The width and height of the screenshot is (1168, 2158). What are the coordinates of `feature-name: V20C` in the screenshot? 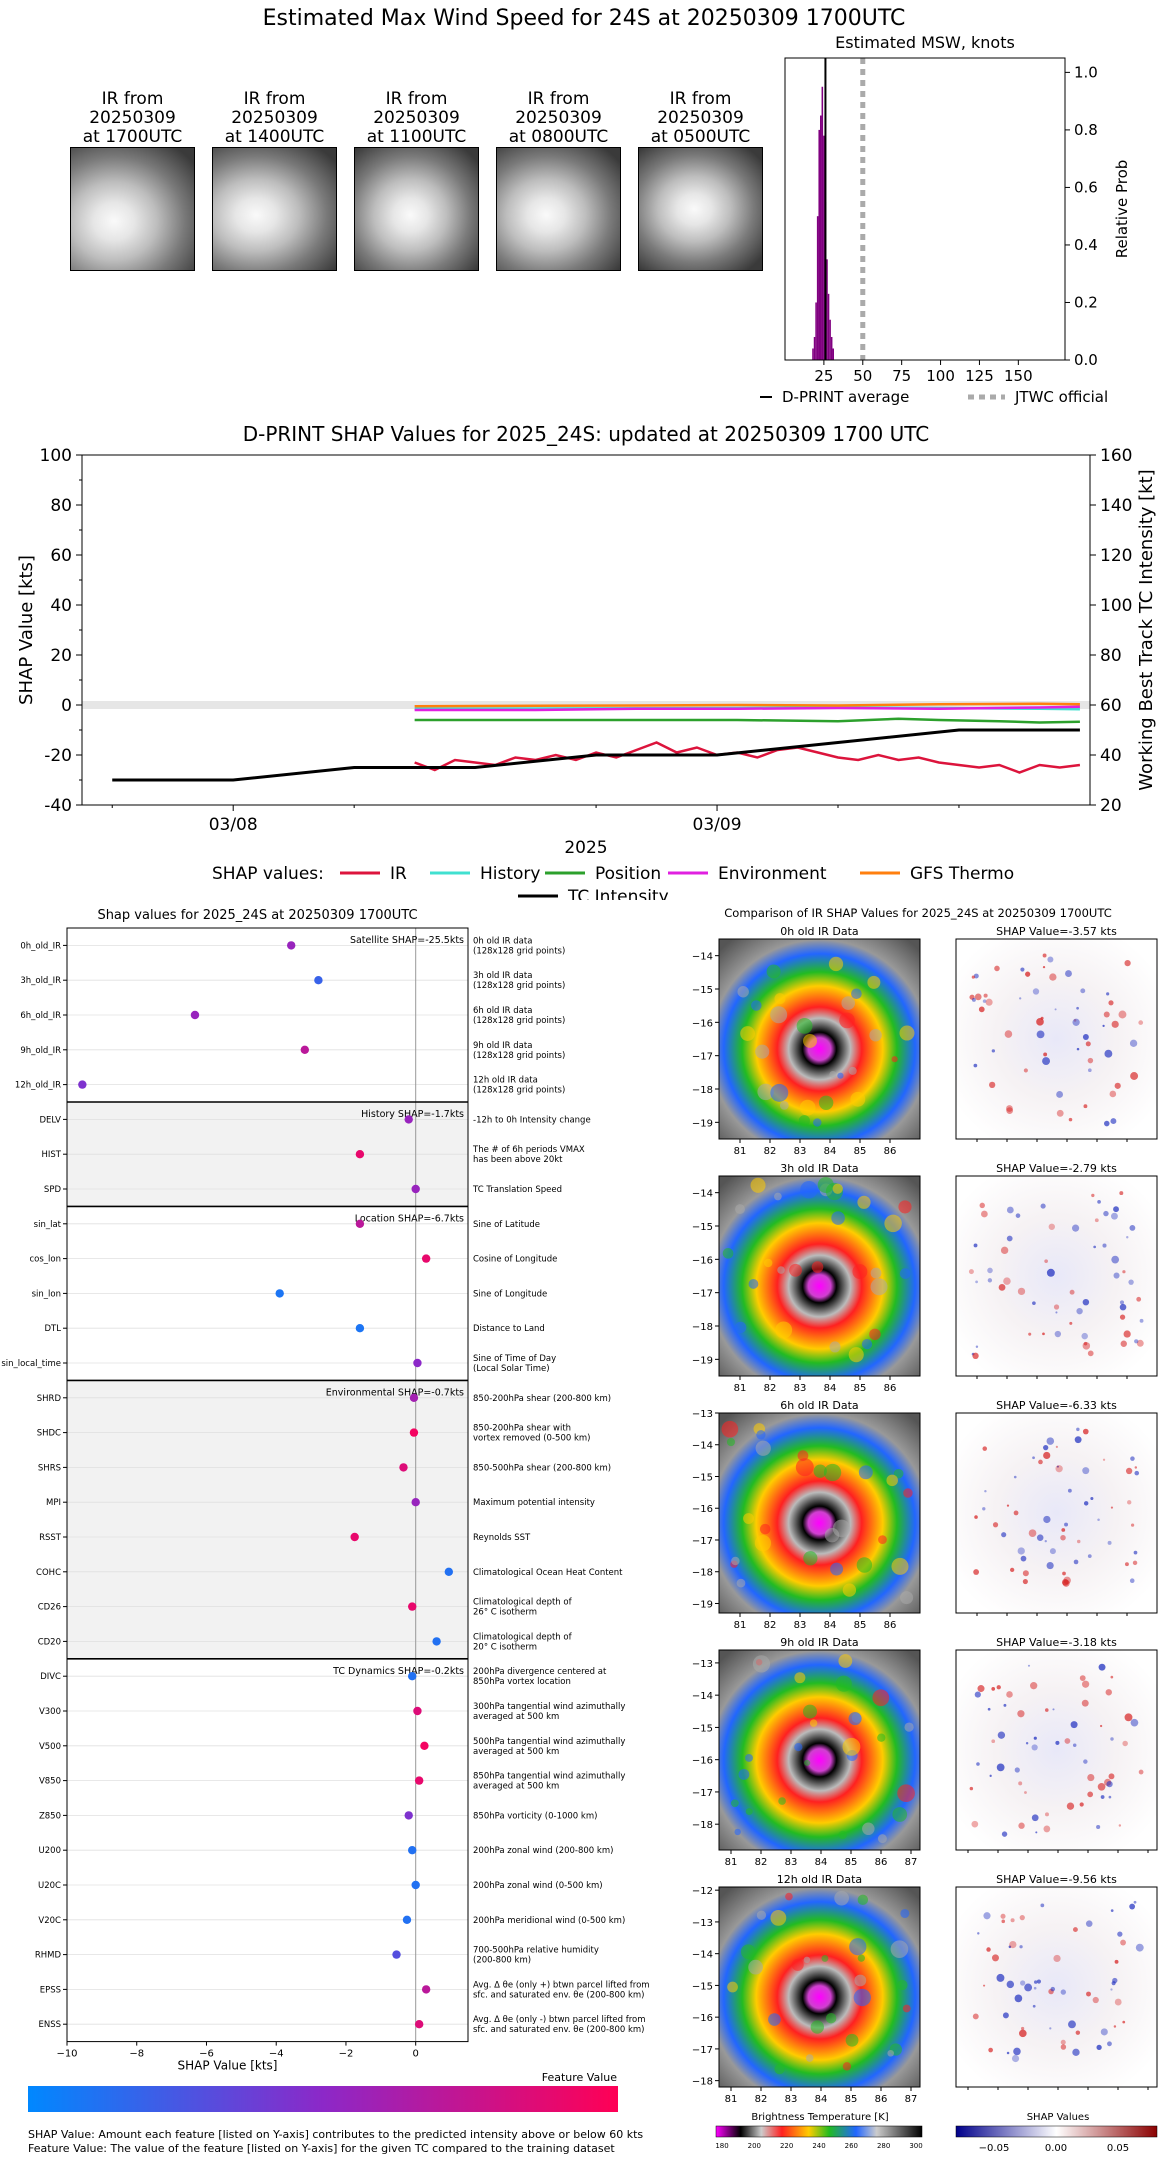 It's located at (49, 1921).